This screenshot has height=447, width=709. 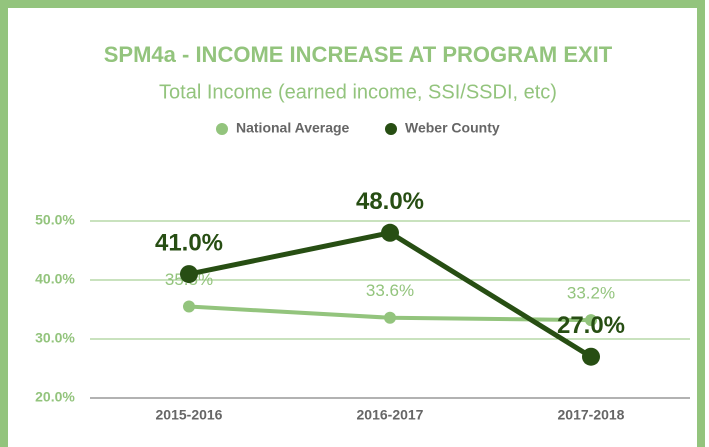 I want to click on y-tick-label: 20.0%, so click(x=55, y=397).